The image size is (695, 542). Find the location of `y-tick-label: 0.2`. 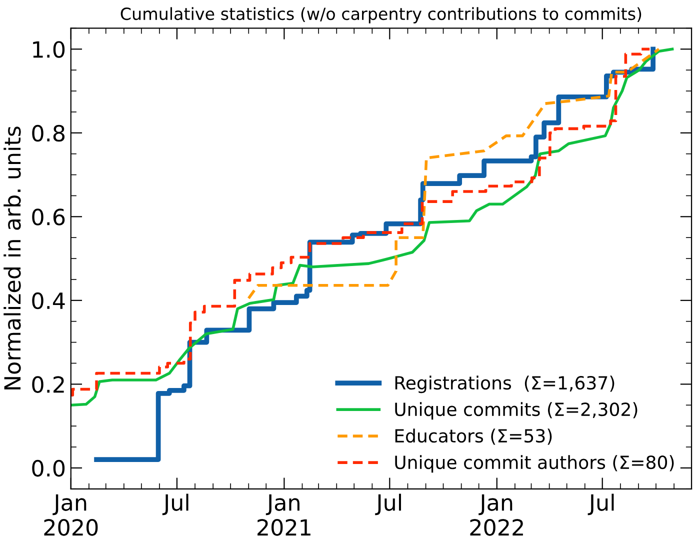

y-tick-label: 0.2 is located at coordinates (48, 384).